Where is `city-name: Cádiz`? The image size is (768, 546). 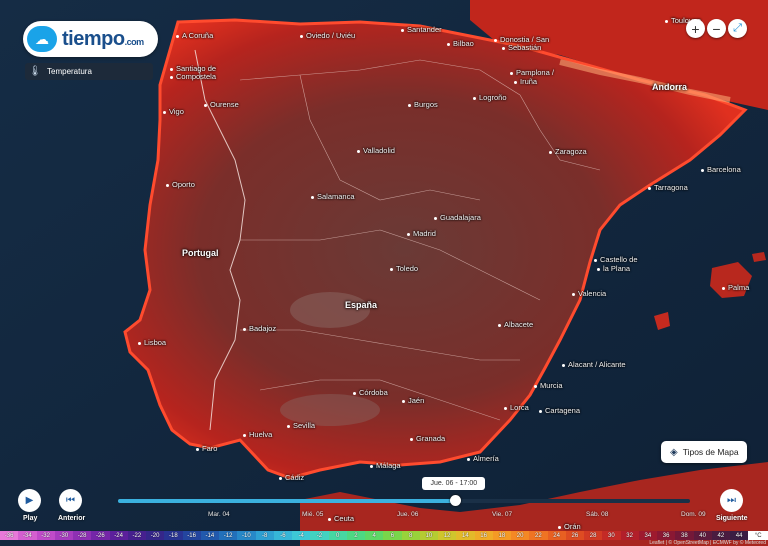 city-name: Cádiz is located at coordinates (295, 477).